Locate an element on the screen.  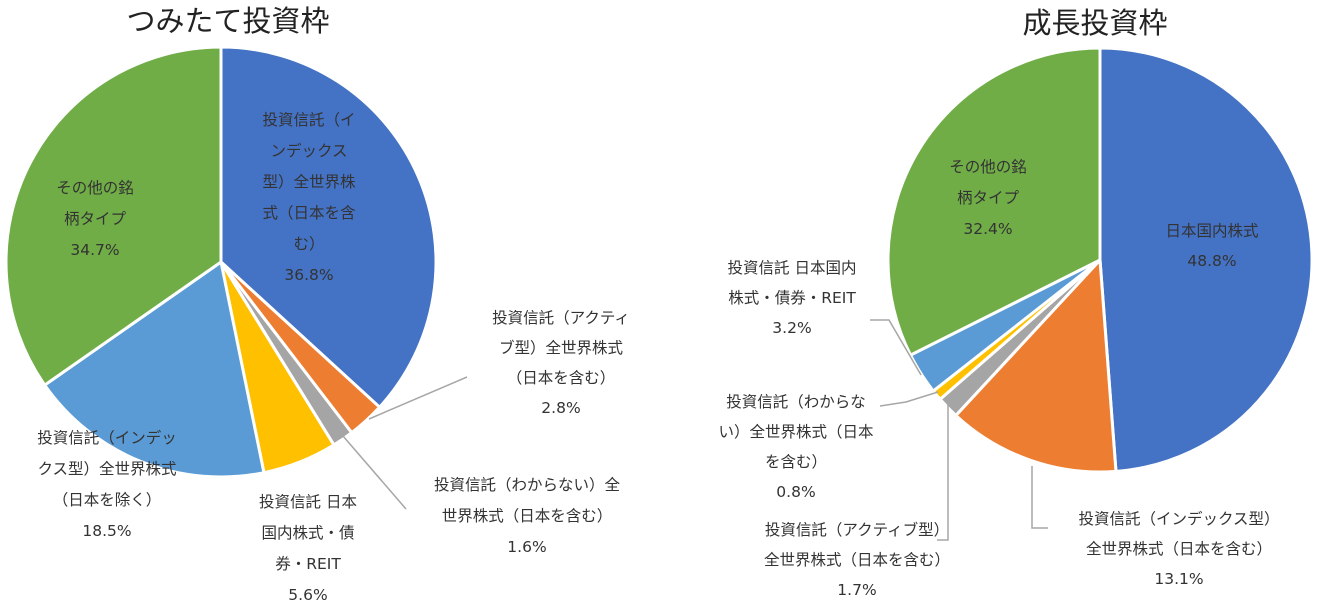
slice-label: 投資信託（わからない）全世界株式（日本を含む） 0.8% is located at coordinates (795, 447).